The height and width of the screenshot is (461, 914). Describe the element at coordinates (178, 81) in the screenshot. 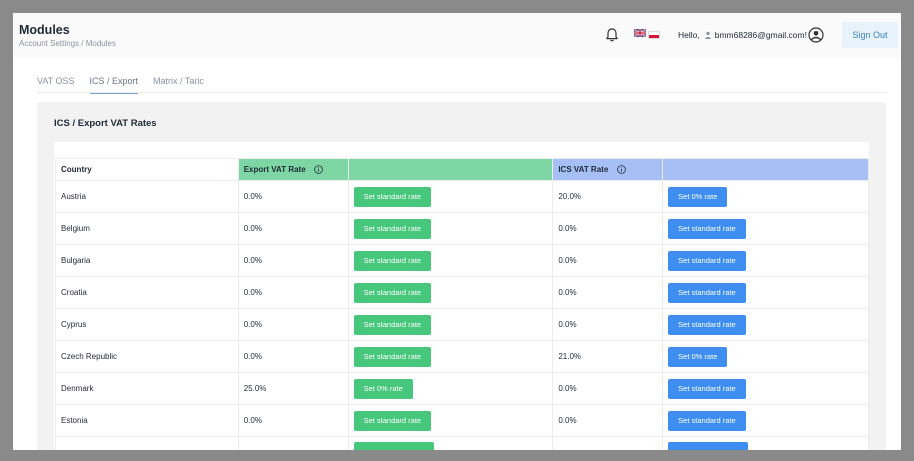

I see `tab-matrix-taric: Matrix / Taric` at that location.